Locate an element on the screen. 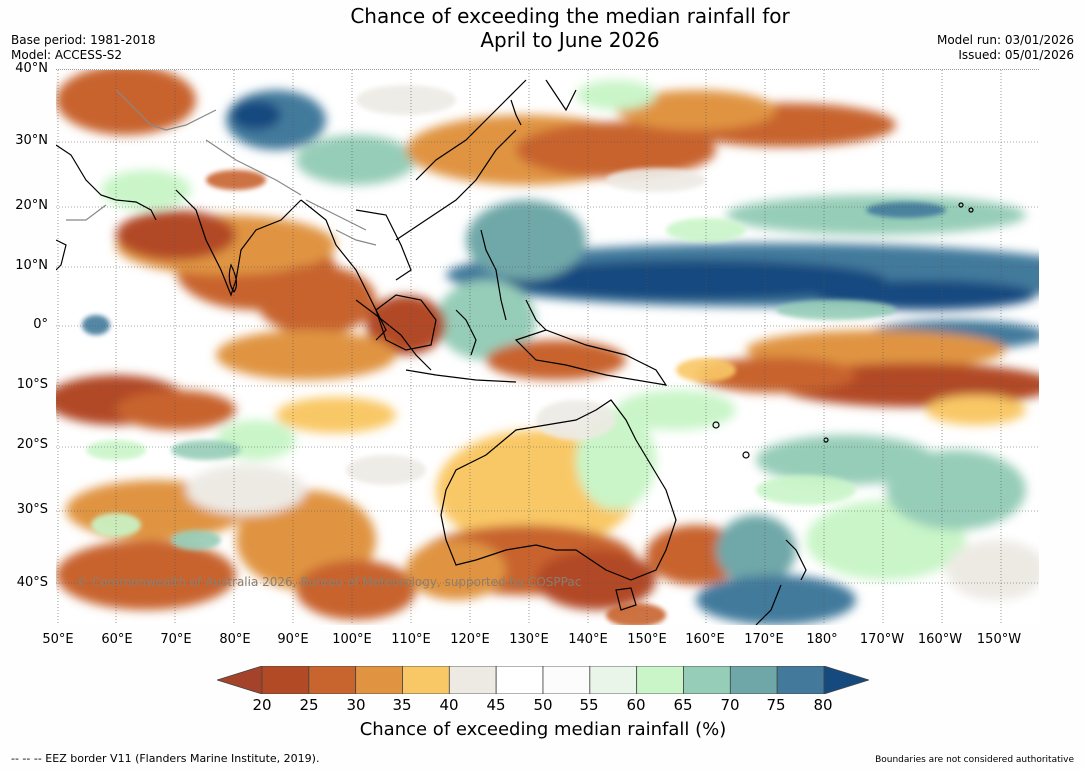 The width and height of the screenshot is (1085, 770). lat-label-10n: 10°N is located at coordinates (31, 265).